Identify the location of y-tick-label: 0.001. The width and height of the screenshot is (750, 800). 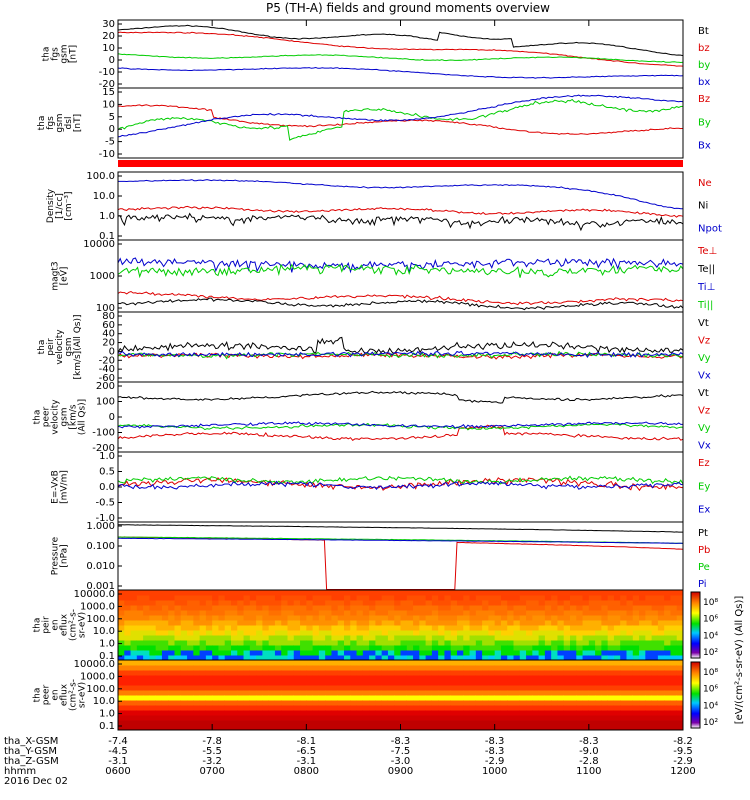
(100, 586).